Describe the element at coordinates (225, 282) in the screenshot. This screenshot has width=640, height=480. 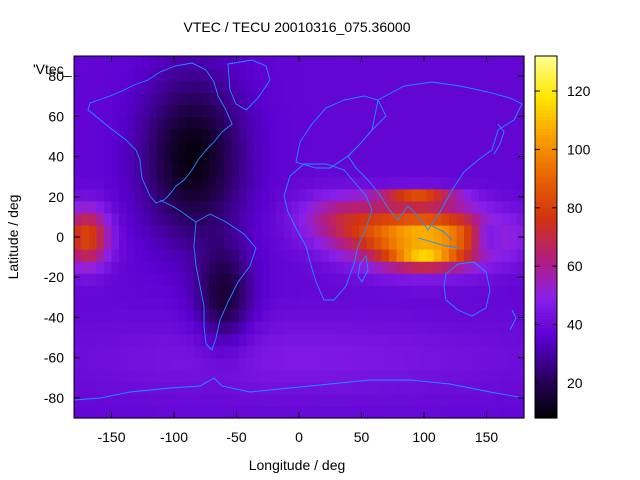
I see `coastline-south-america` at that location.